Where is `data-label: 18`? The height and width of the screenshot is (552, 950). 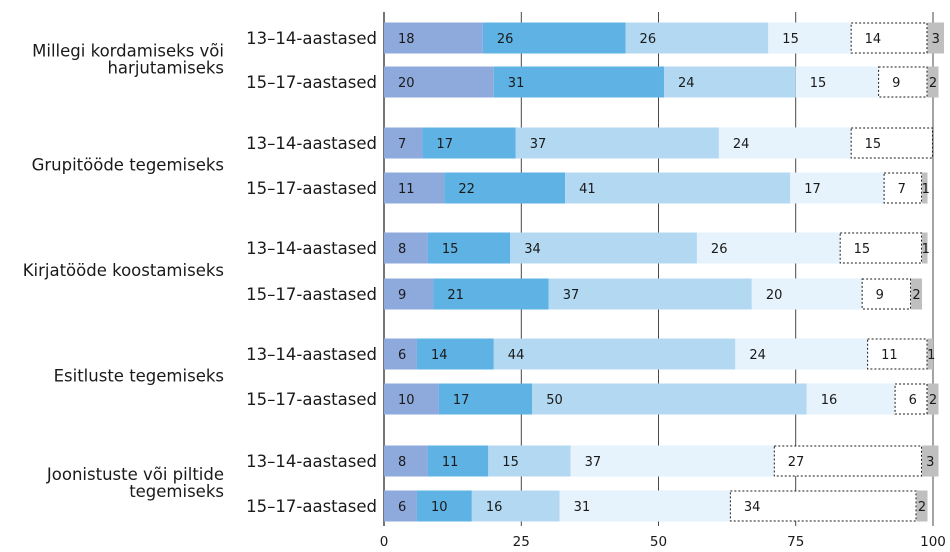 data-label: 18 is located at coordinates (406, 39).